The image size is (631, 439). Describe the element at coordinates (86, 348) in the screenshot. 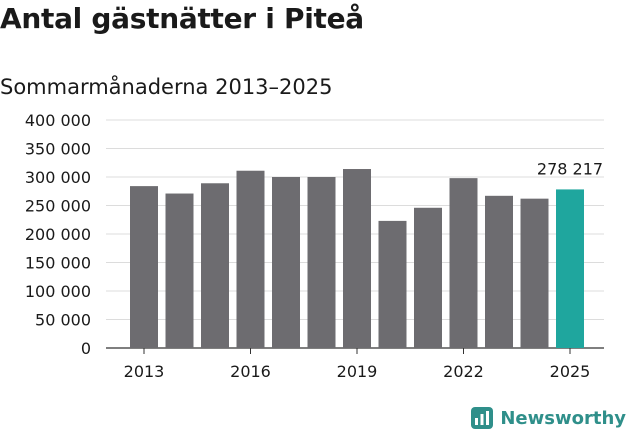

I see `y-tick-label: 0` at that location.